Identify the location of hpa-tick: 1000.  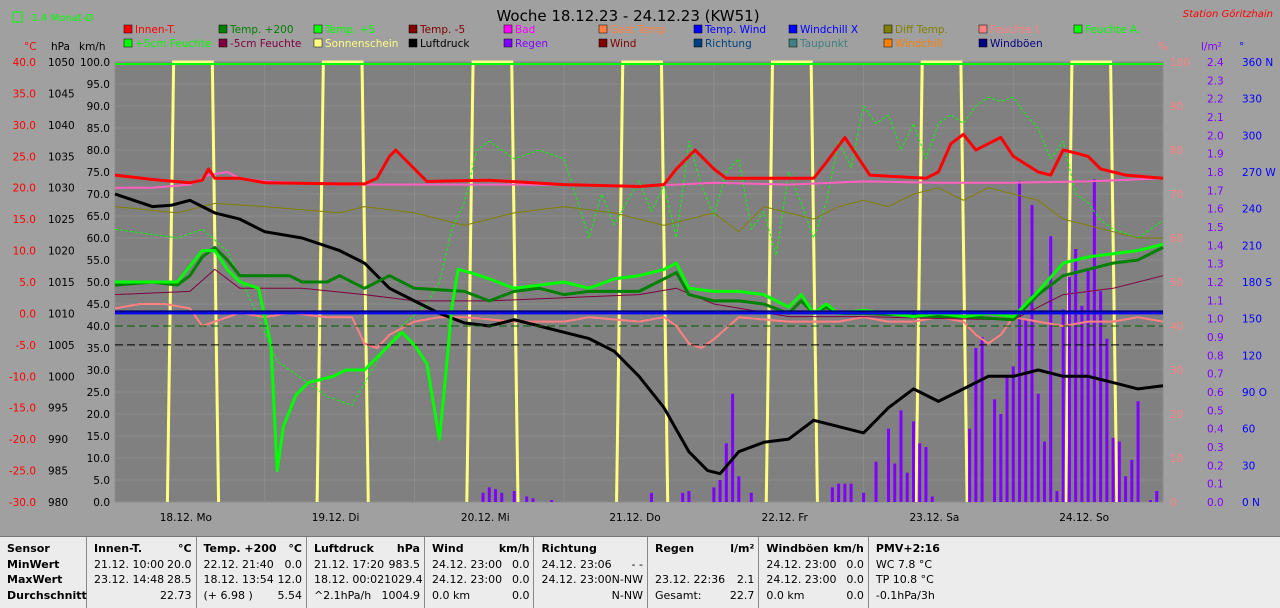
(61, 377).